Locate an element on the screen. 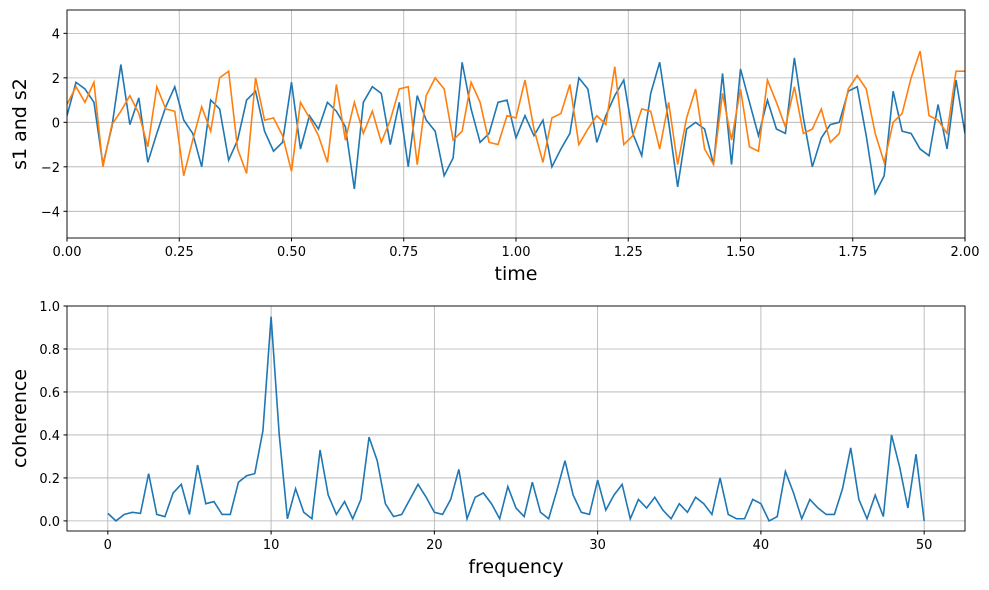 The image size is (989, 590). x-tick-label: 10 is located at coordinates (271, 545).